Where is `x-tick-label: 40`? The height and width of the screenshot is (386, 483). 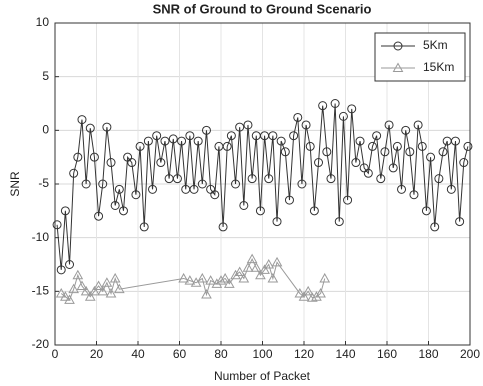
x-tick-label: 40 is located at coordinates (138, 354).